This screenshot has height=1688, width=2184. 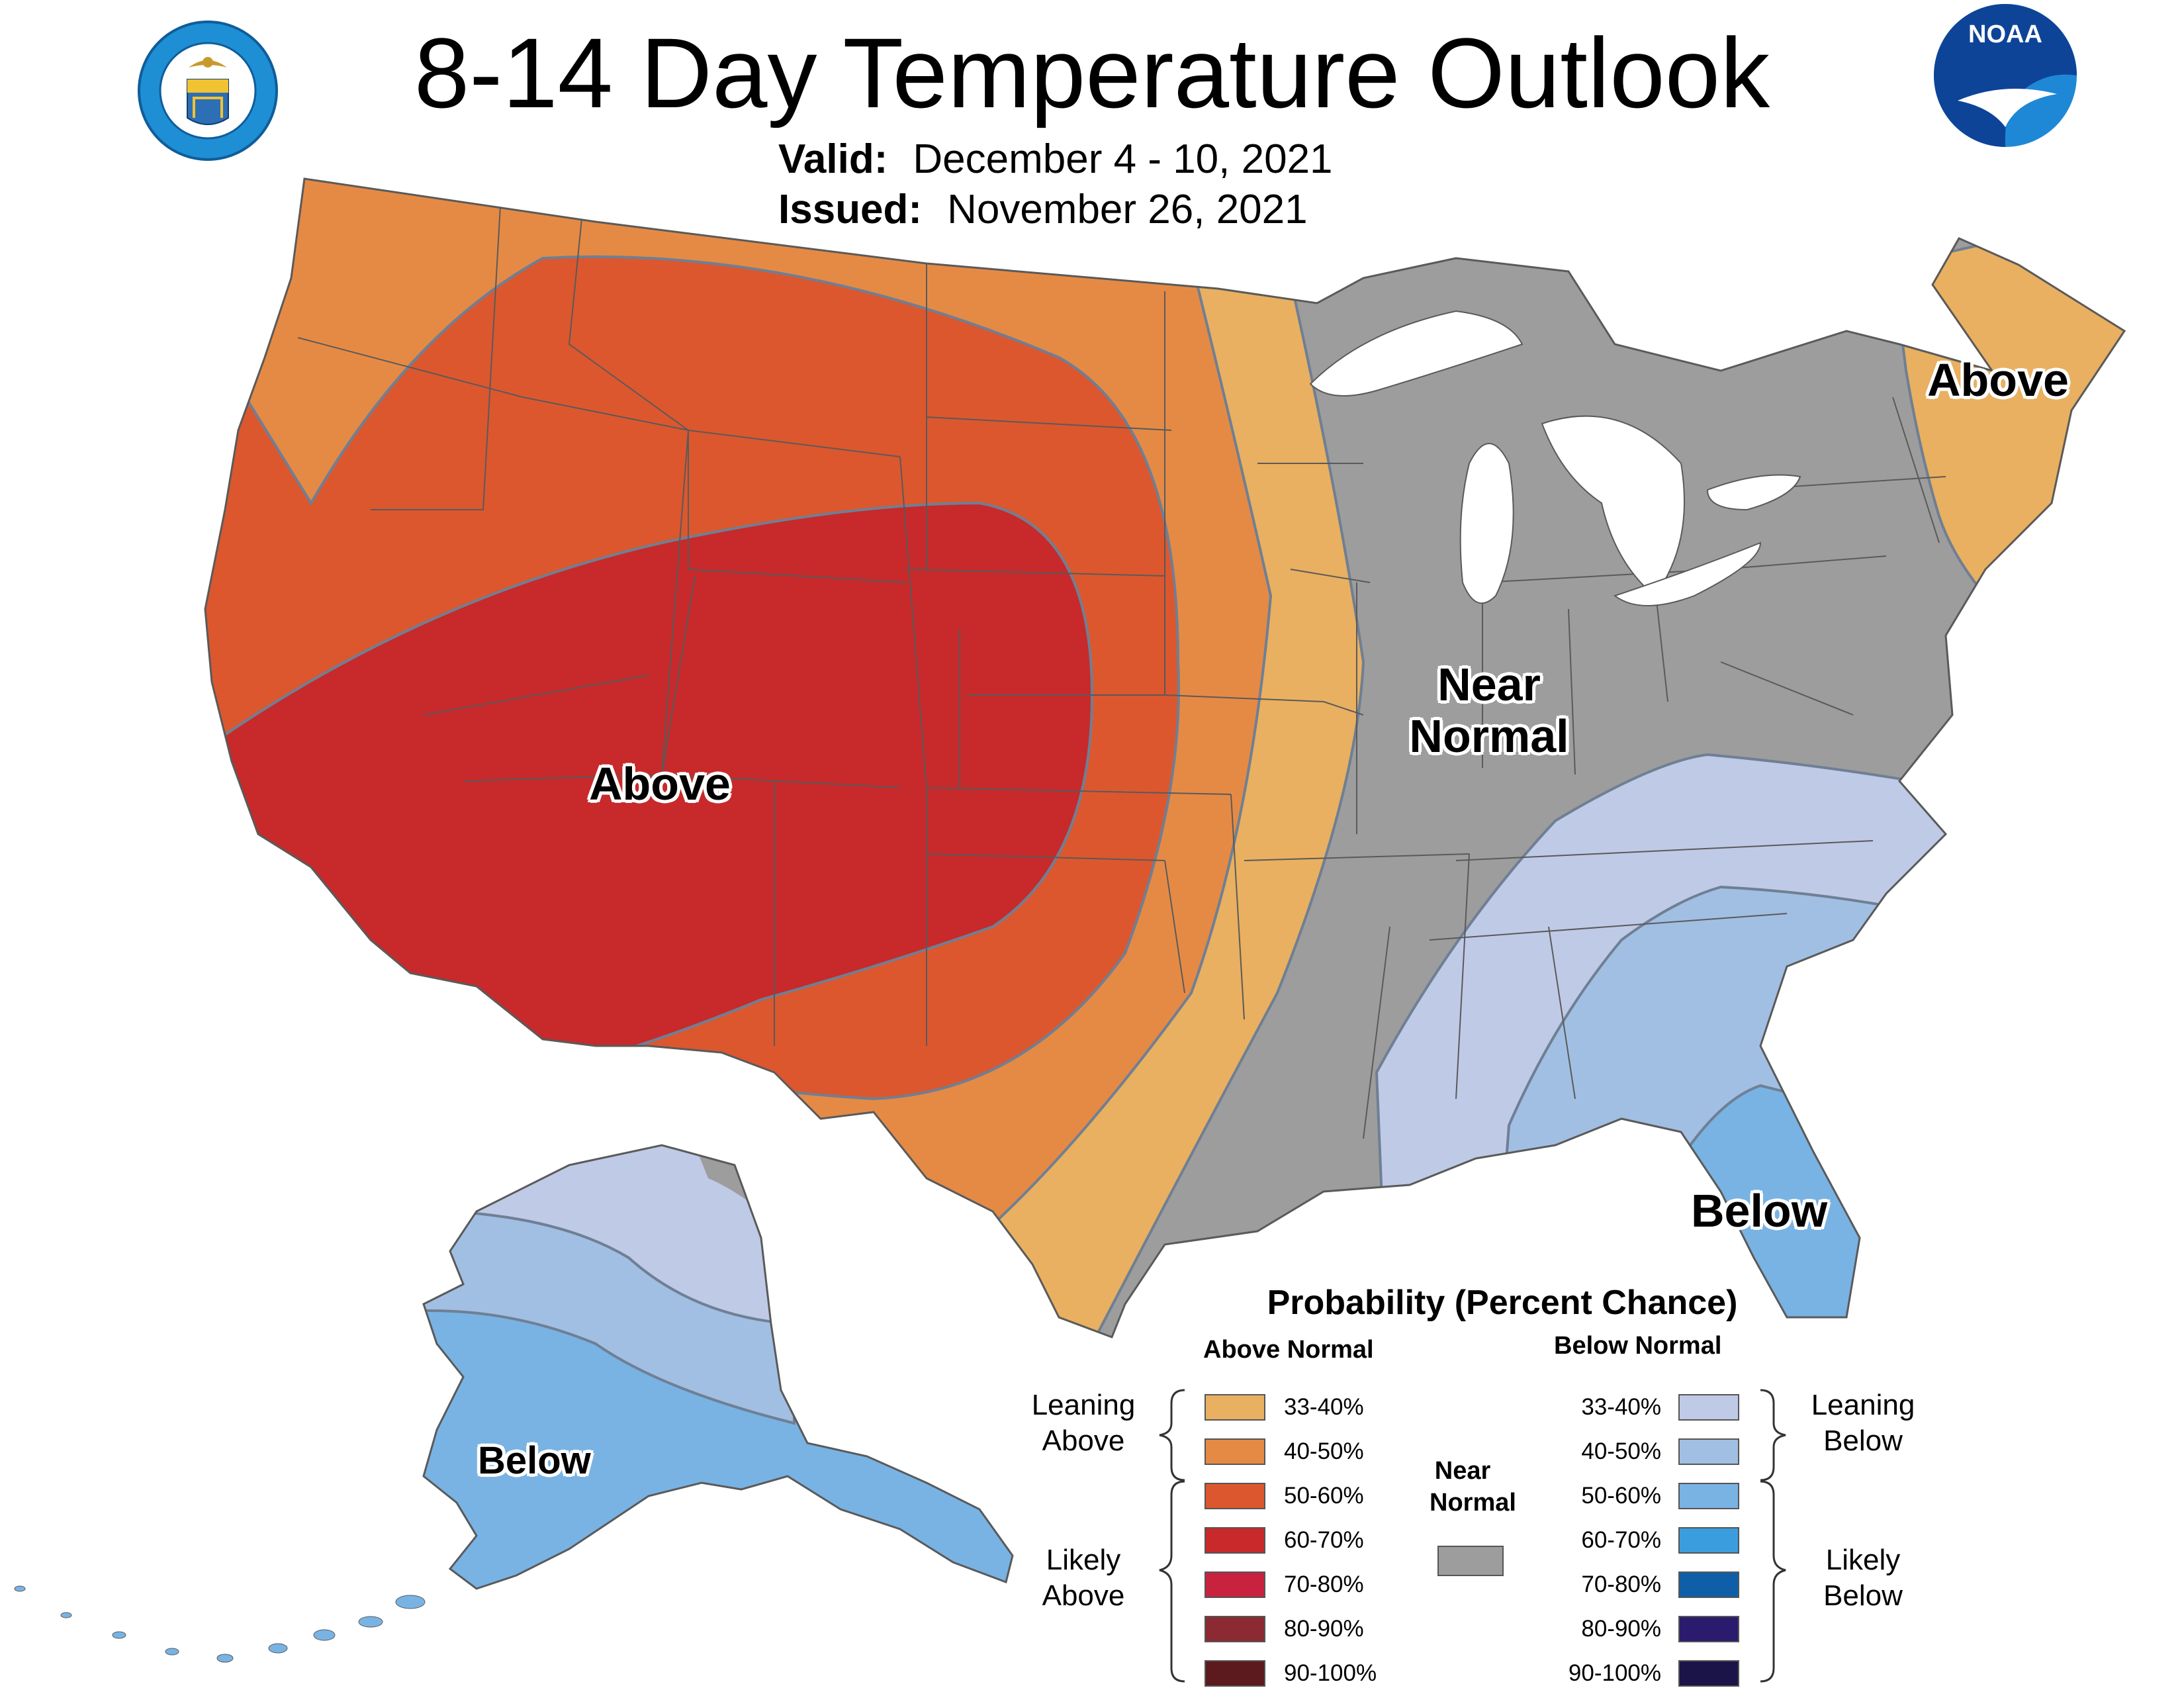 What do you see at coordinates (1760, 1211) in the screenshot?
I see `label-florida-below: Below` at bounding box center [1760, 1211].